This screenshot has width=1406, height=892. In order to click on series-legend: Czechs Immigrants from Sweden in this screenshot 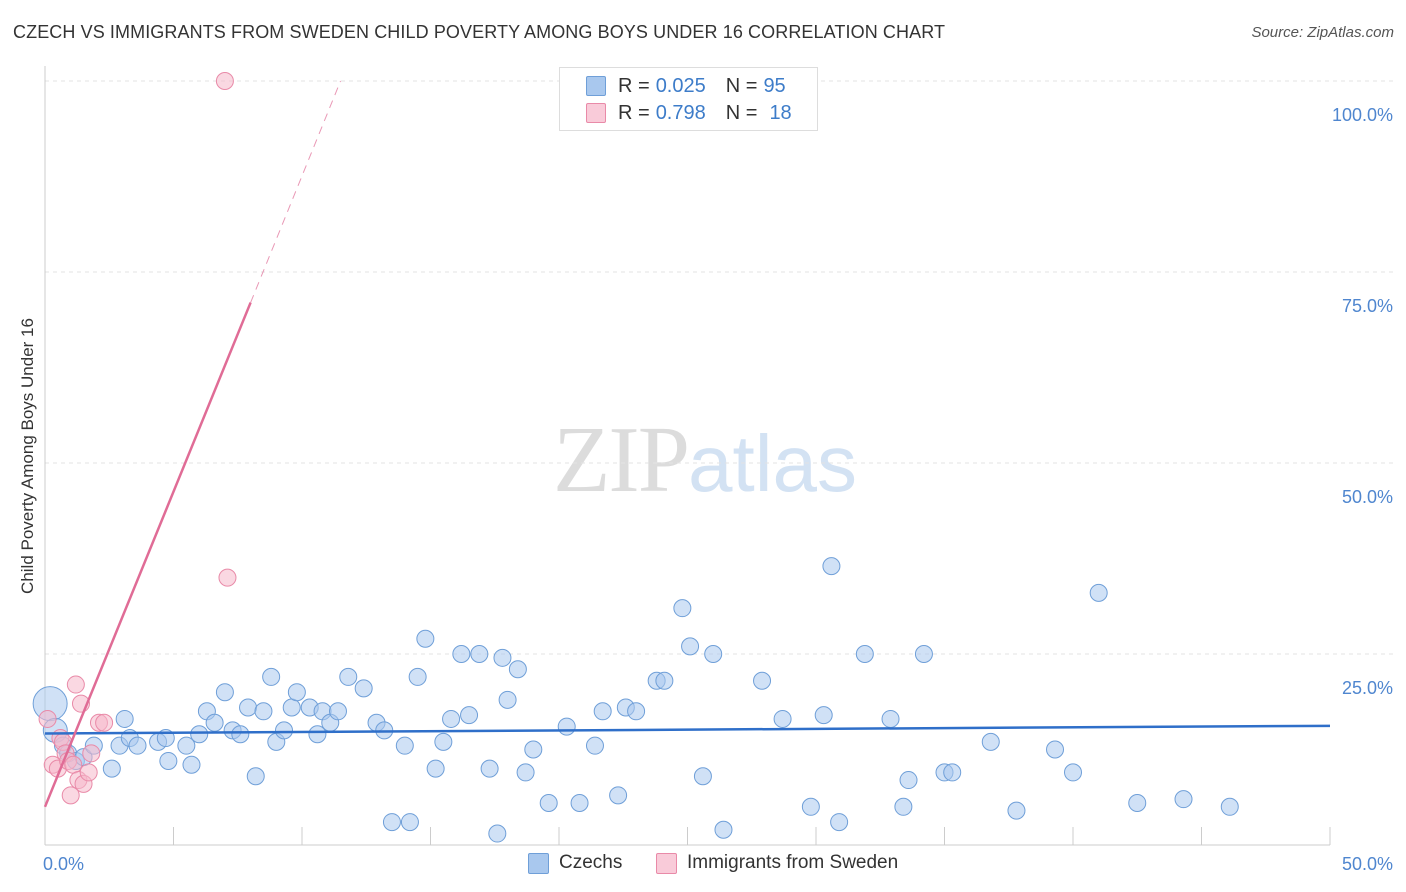, I will do `click(703, 865)`.